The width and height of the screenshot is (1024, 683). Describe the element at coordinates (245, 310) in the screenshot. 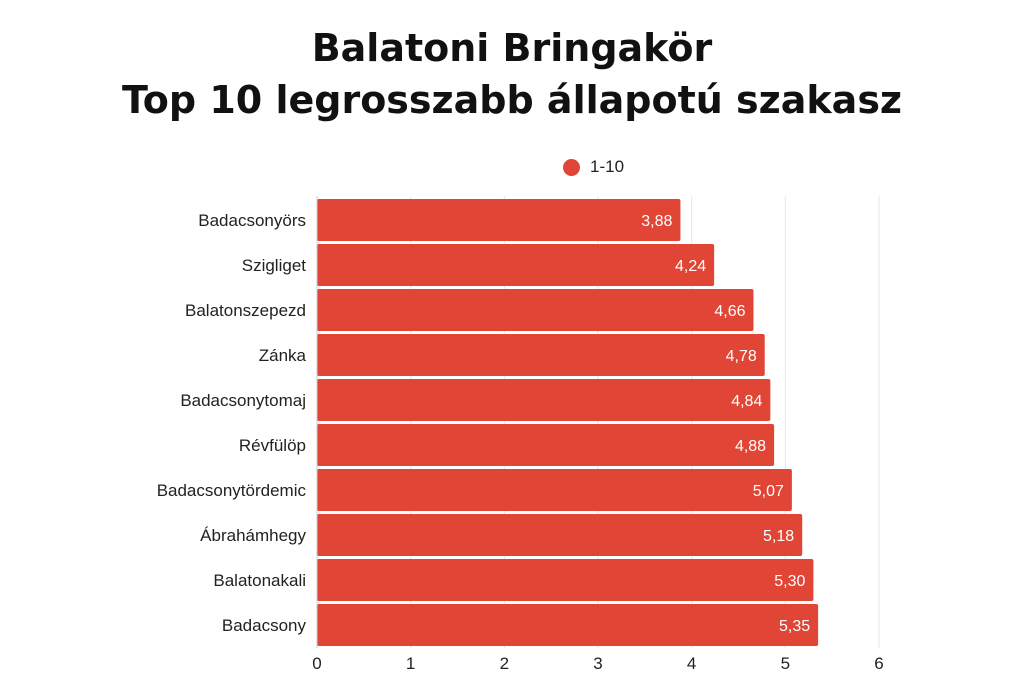

I see `category-label-2: Balatonszepezd` at that location.